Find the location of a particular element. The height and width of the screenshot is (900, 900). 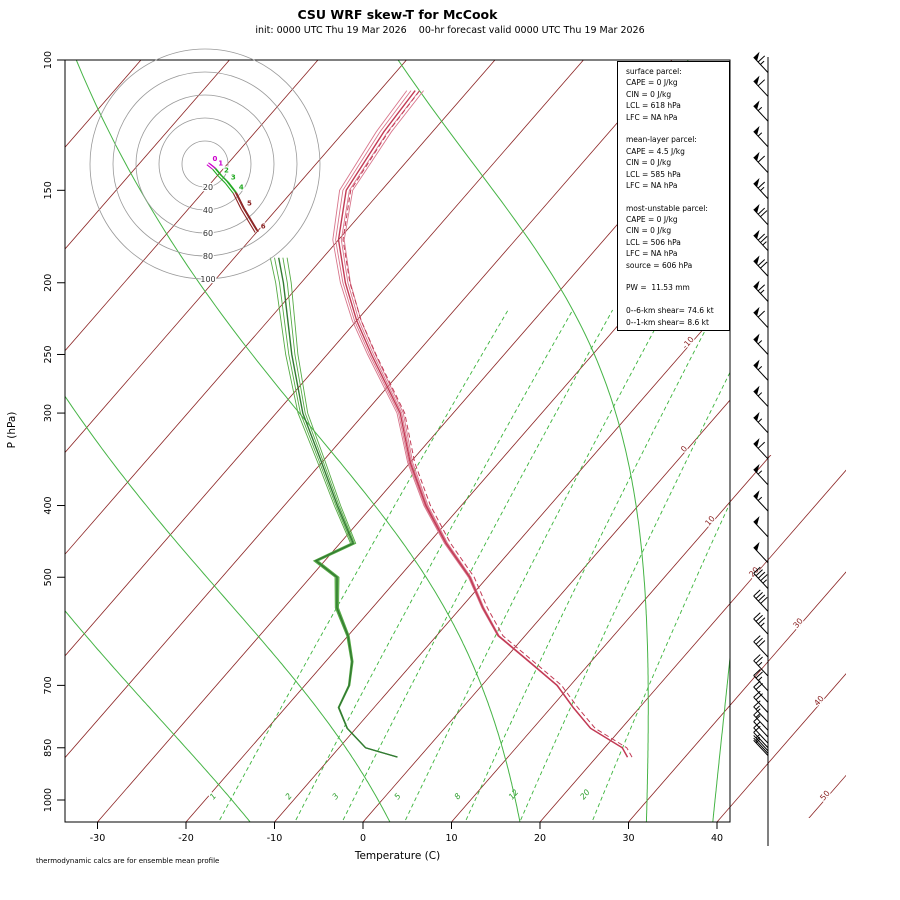

parcel-info-line: LCL = 585 hPa is located at coordinates (653, 174).